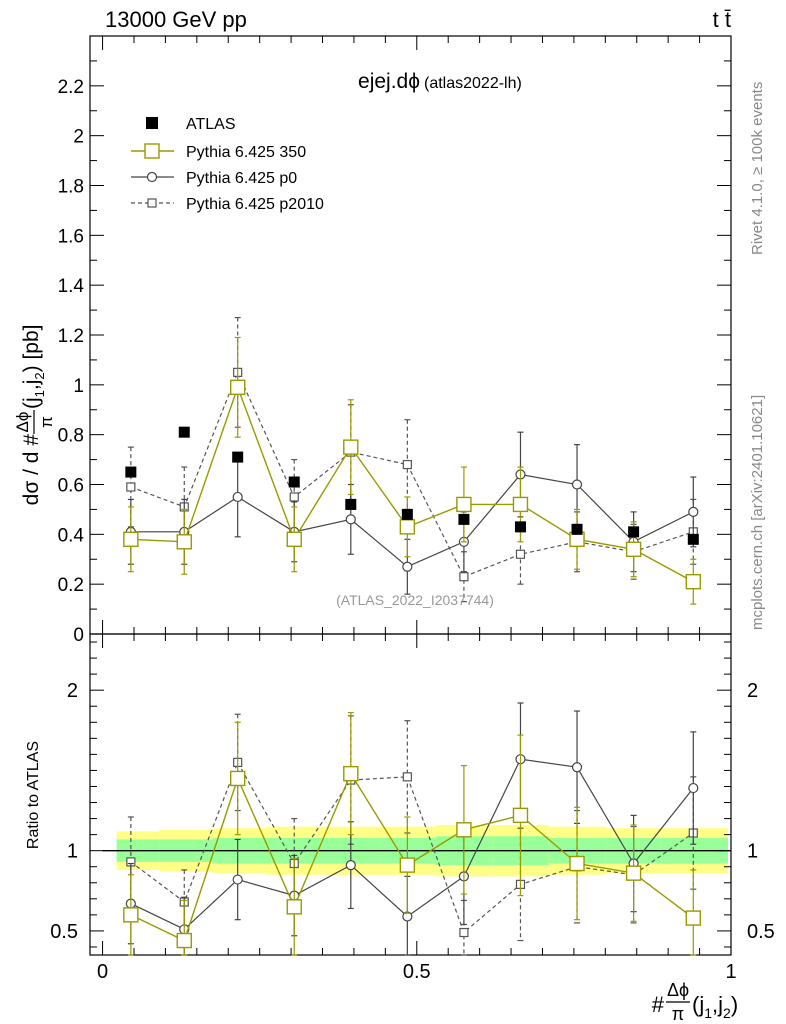 This screenshot has width=786, height=1024. I want to click on plot-title: ejej.dϕ, so click(389, 81).